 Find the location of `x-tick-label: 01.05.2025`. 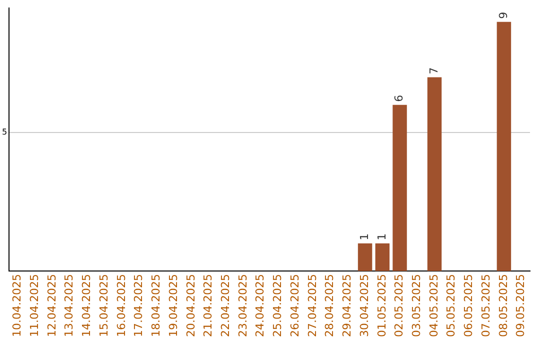

x-tick-label: 01.05.2025 is located at coordinates (381, 306).